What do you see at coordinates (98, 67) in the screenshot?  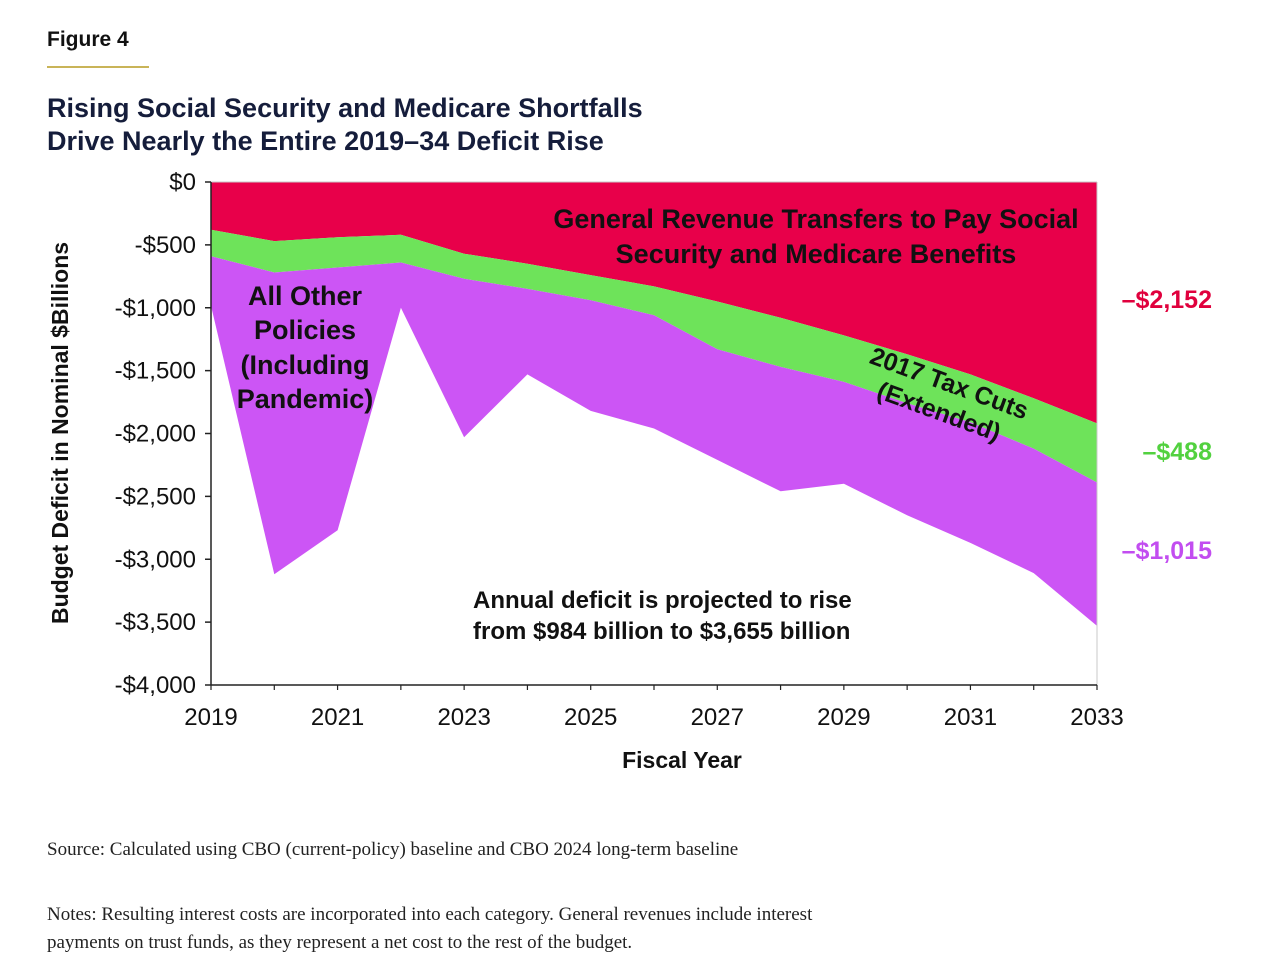 I see `figure-rule` at bounding box center [98, 67].